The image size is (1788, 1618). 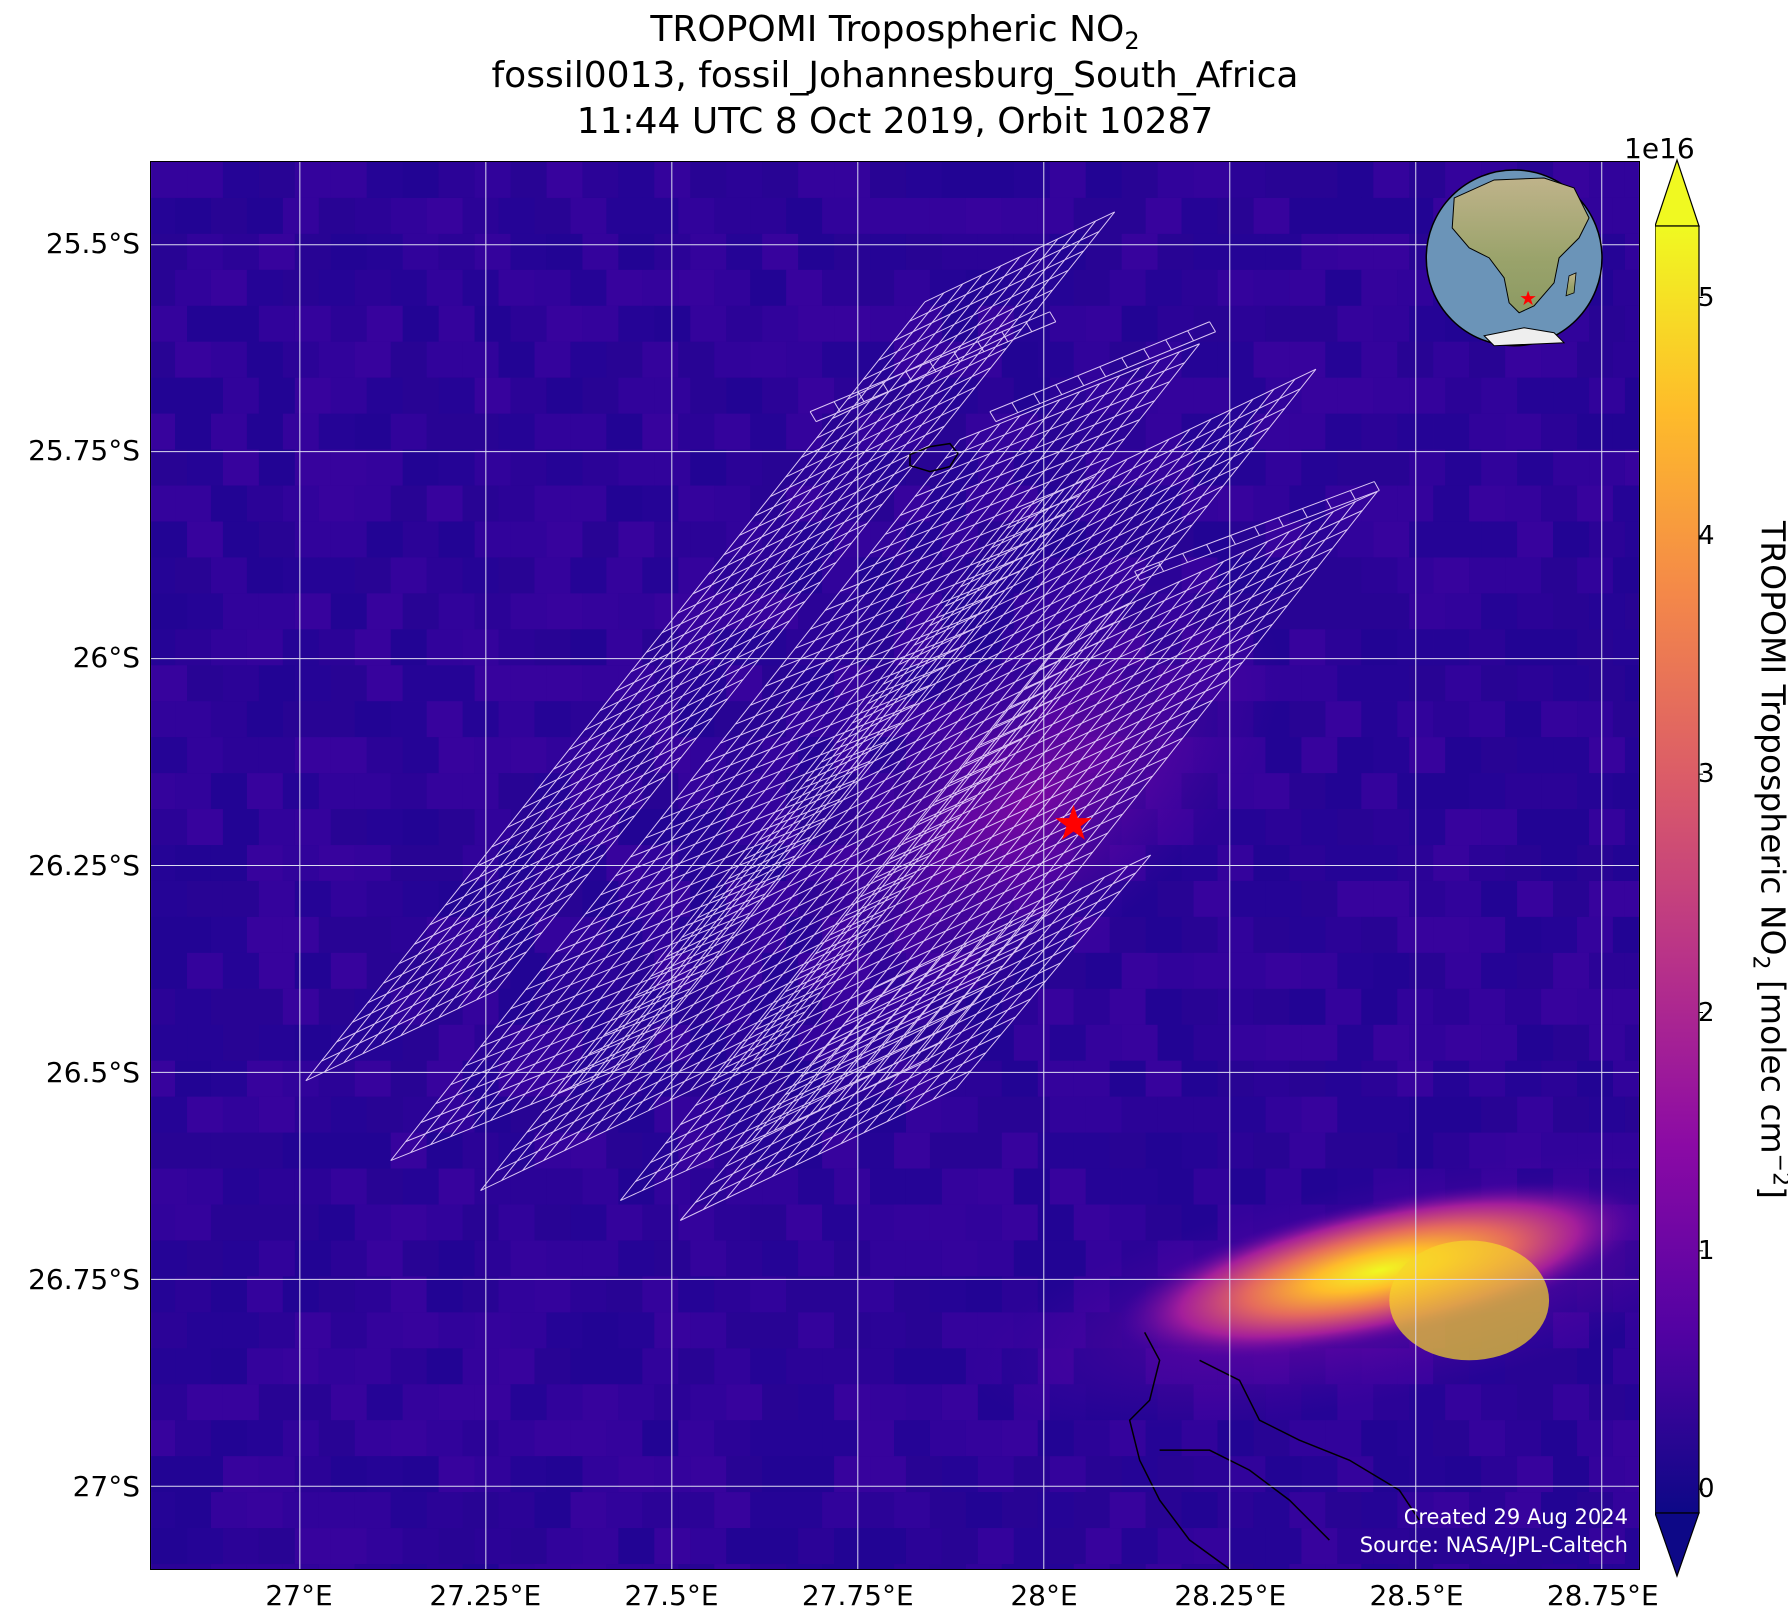 What do you see at coordinates (1044, 1595) in the screenshot?
I see `lon-tick-label: 28°E` at bounding box center [1044, 1595].